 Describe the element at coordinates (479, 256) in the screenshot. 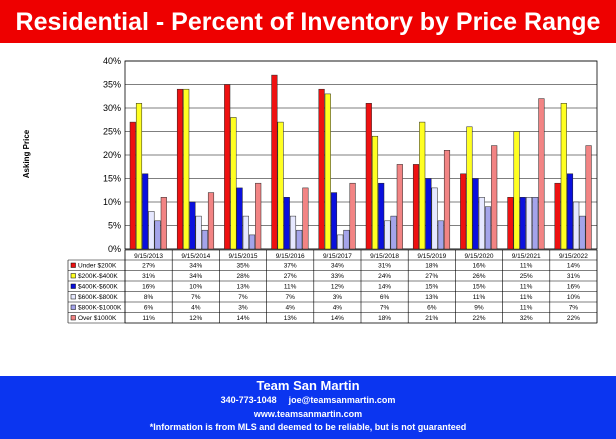

I see `x-tick-label: 9/15/2020` at that location.